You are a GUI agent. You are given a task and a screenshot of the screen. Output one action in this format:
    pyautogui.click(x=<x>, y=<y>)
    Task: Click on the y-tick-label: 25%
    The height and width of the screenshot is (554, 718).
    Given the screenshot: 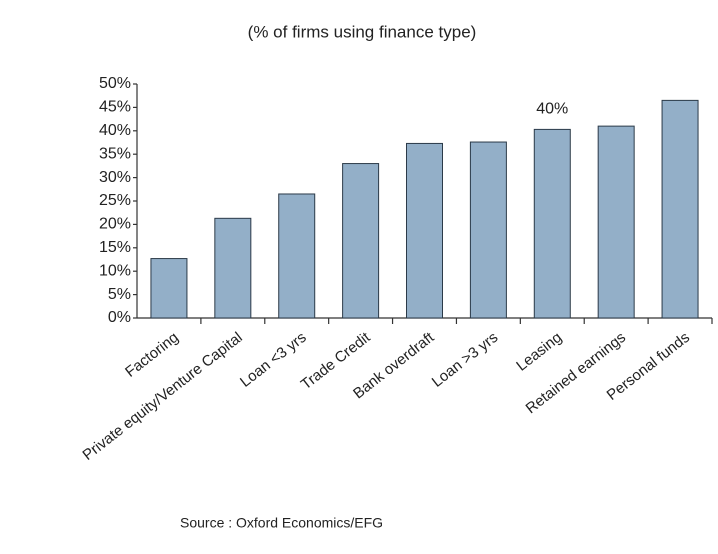 What is the action you would take?
    pyautogui.click(x=115, y=200)
    